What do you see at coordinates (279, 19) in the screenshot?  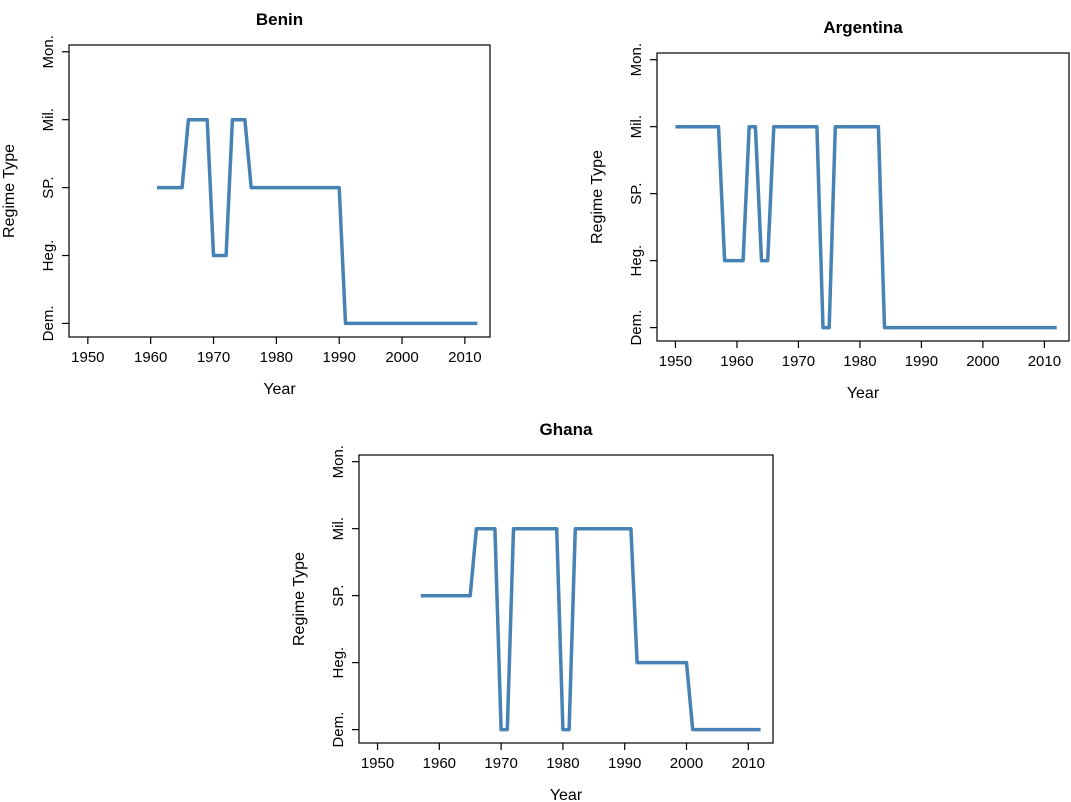 I see `chart-title: Benin` at bounding box center [279, 19].